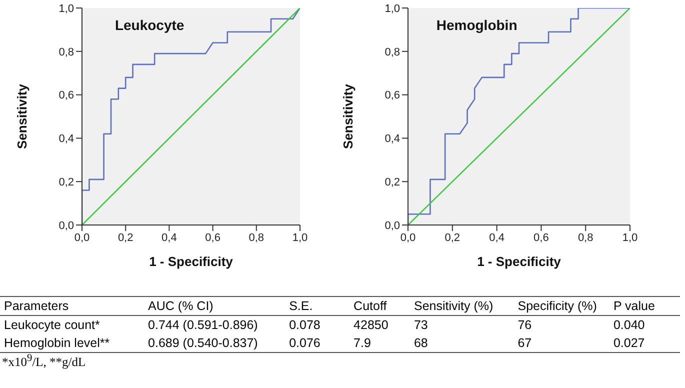 This screenshot has height=388, width=685. What do you see at coordinates (525, 343) in the screenshot?
I see `text: 67` at bounding box center [525, 343].